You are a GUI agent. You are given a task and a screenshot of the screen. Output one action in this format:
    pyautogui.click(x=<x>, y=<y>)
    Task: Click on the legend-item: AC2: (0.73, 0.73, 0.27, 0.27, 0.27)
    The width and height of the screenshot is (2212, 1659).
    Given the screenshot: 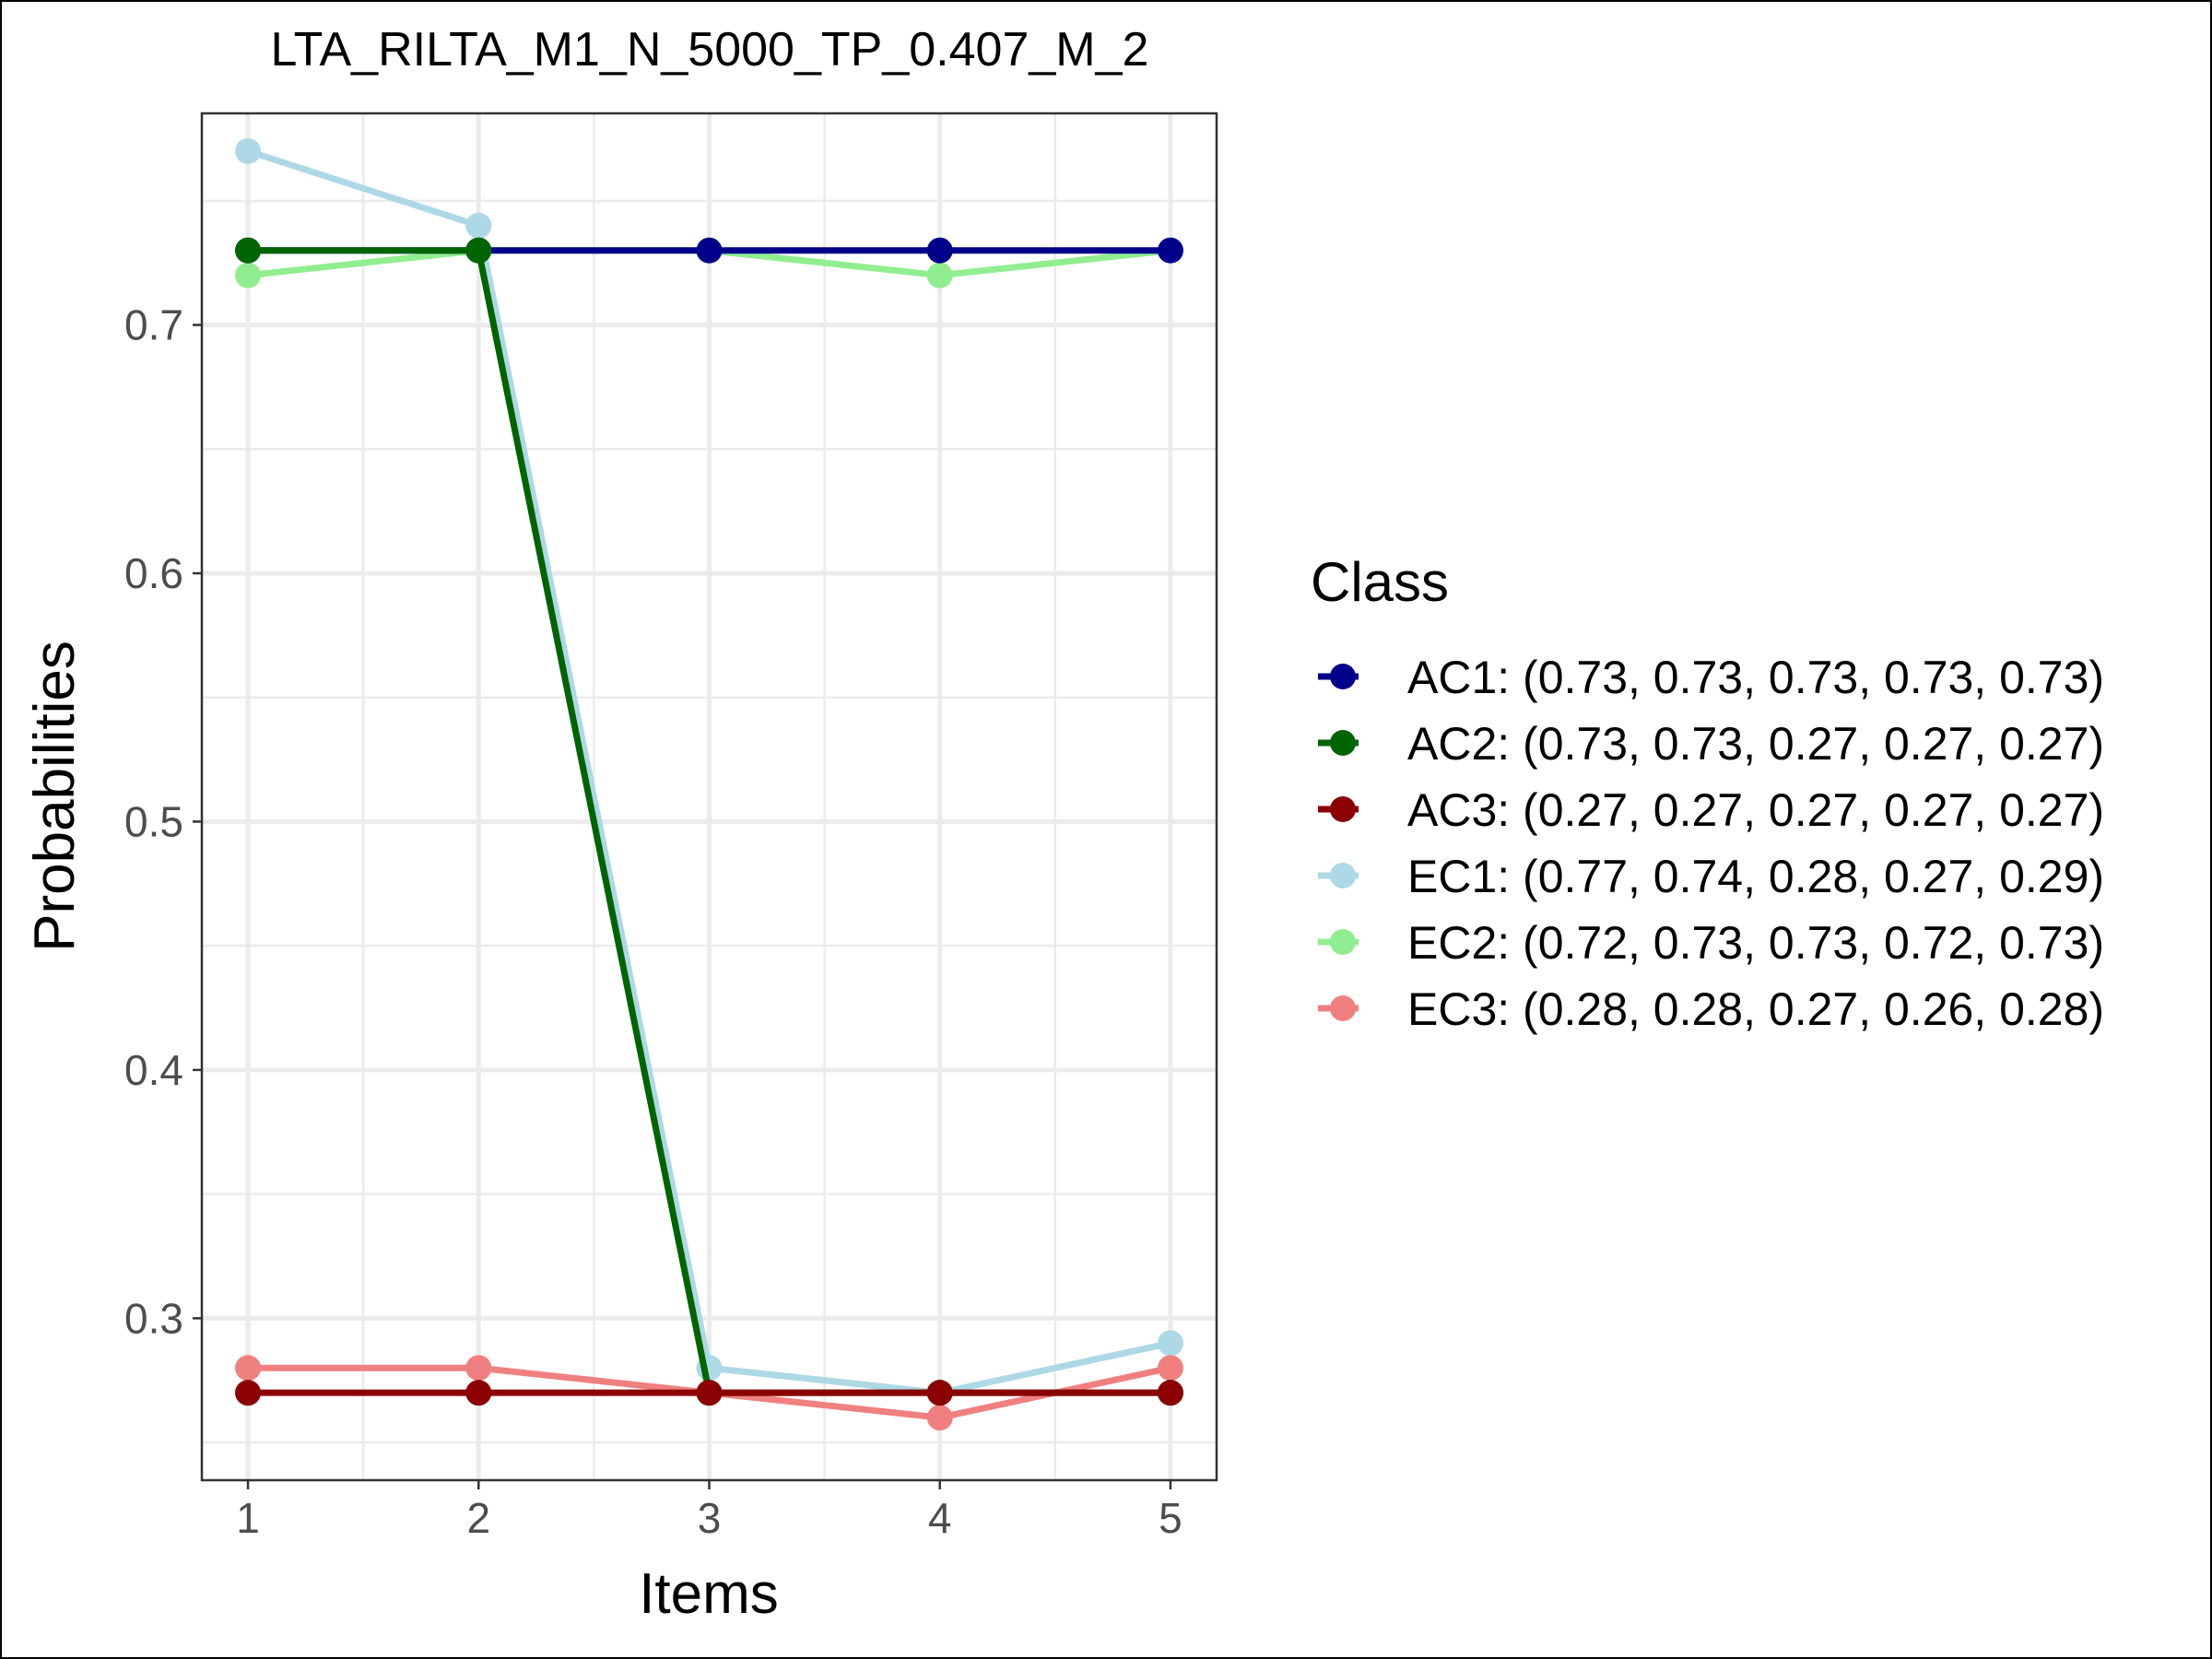 What is the action you would take?
    pyautogui.click(x=1711, y=744)
    